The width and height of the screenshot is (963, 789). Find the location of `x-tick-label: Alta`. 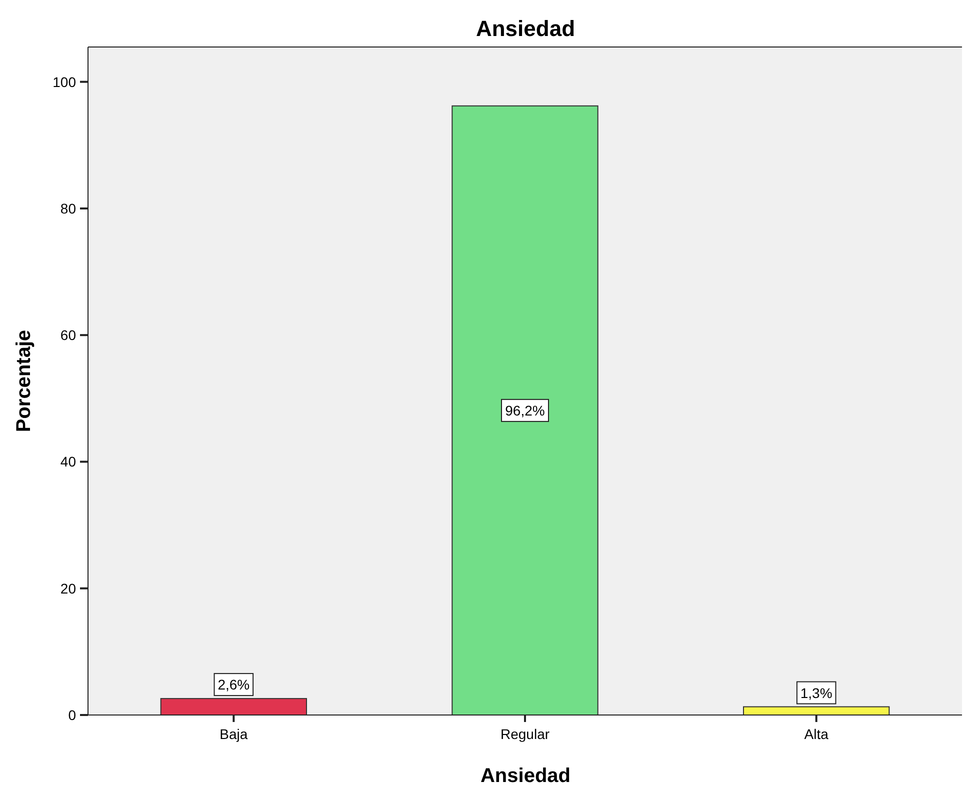

x-tick-label: Alta is located at coordinates (816, 734).